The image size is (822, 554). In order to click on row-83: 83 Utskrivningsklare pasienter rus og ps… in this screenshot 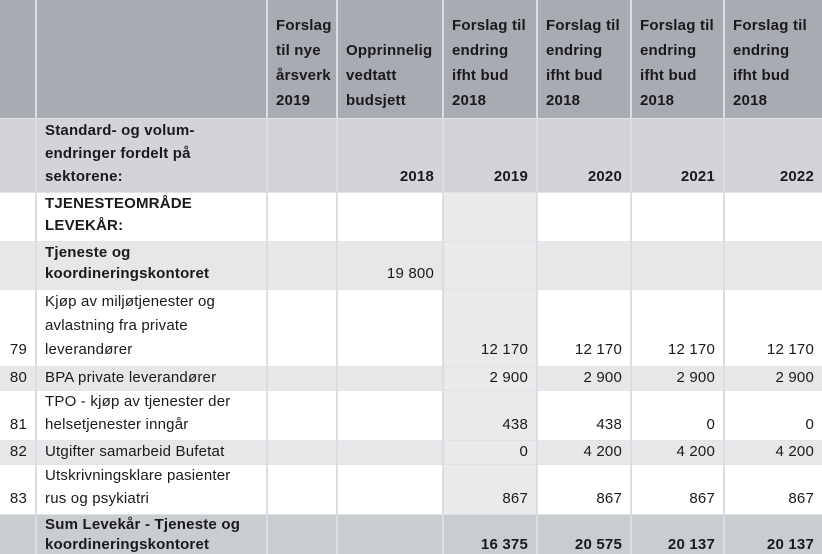, I will do `click(411, 489)`.